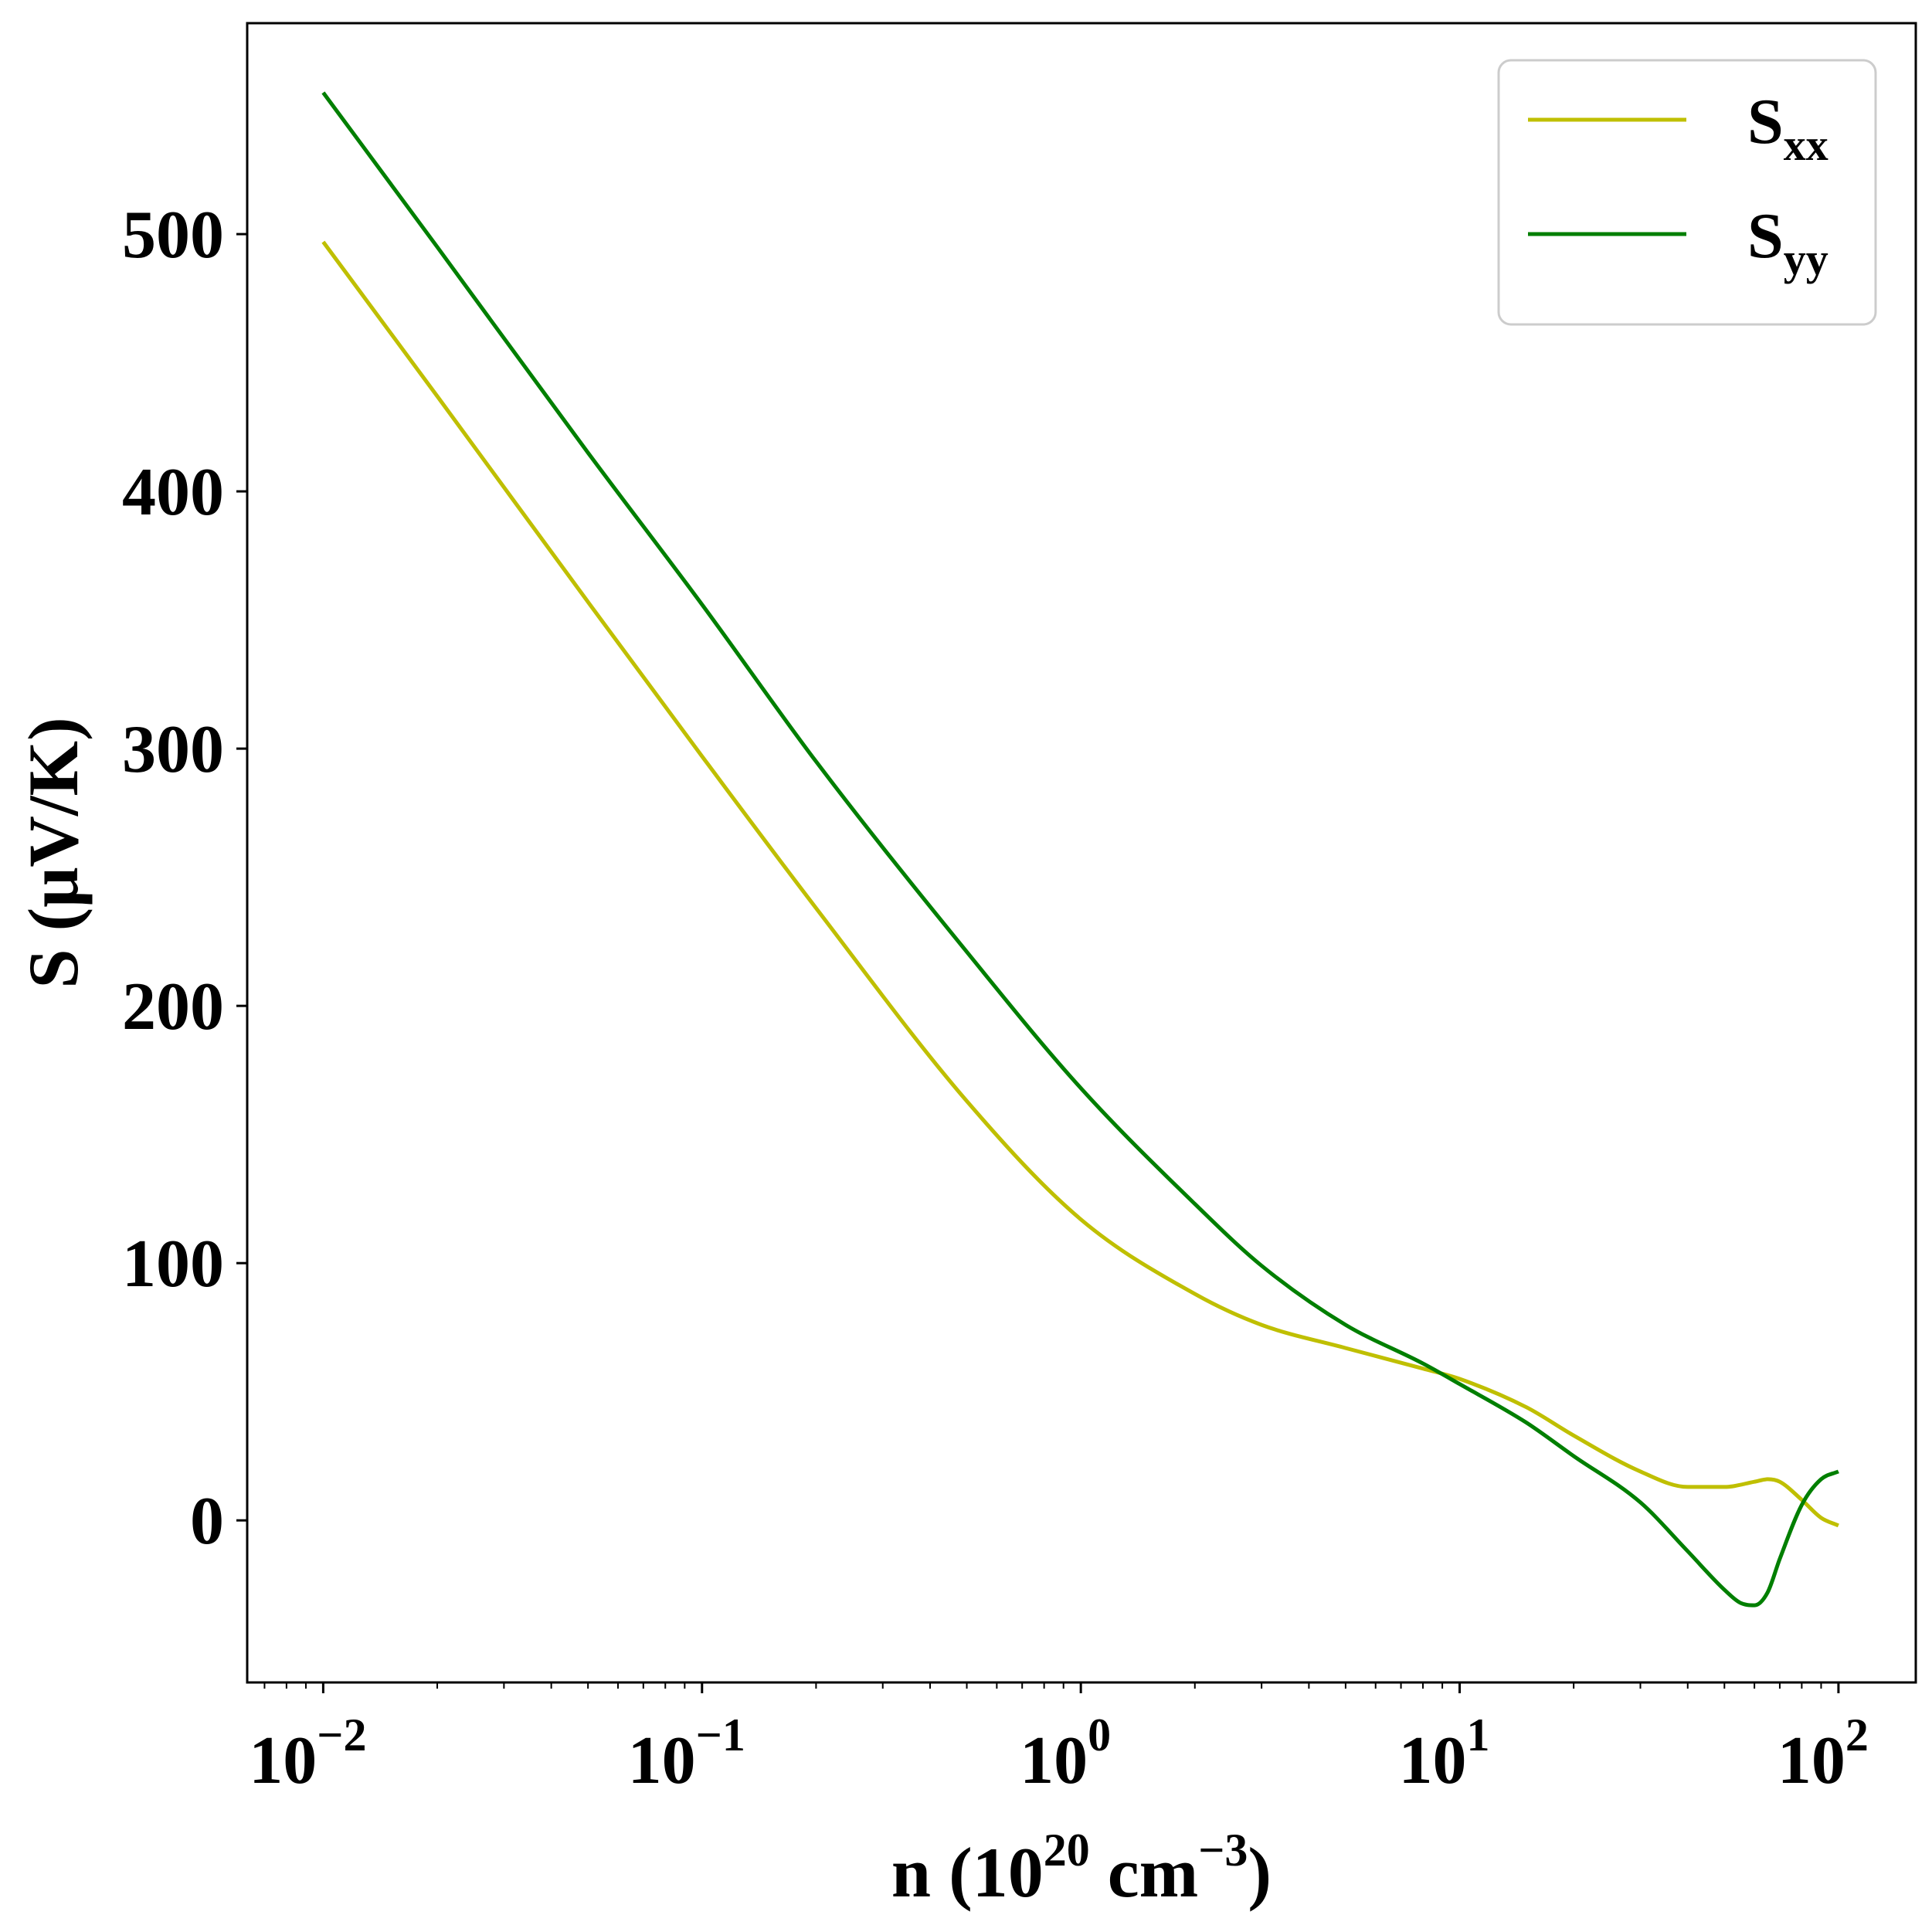 The image size is (1932, 1925). What do you see at coordinates (1067, 1850) in the screenshot?
I see `x-axis-label-sup: 20` at bounding box center [1067, 1850].